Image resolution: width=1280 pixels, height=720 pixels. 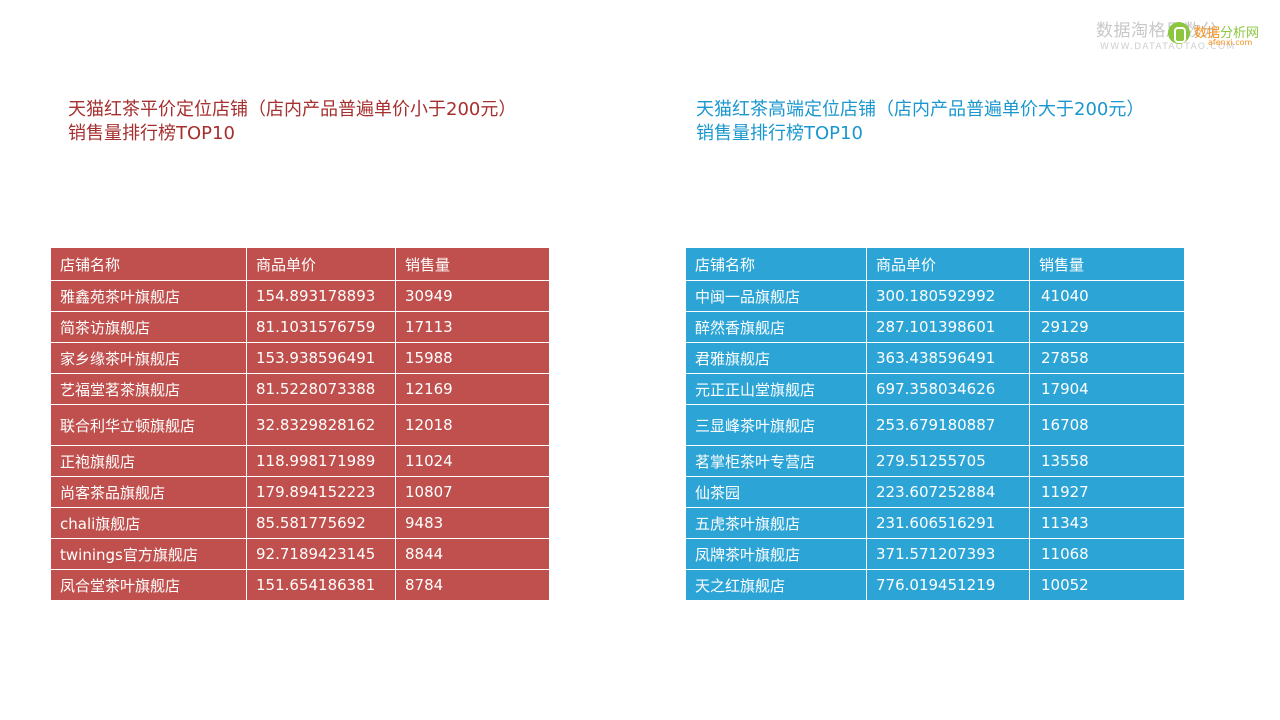 What do you see at coordinates (948, 492) in the screenshot?
I see `unit-price-cell: 223.607252884` at bounding box center [948, 492].